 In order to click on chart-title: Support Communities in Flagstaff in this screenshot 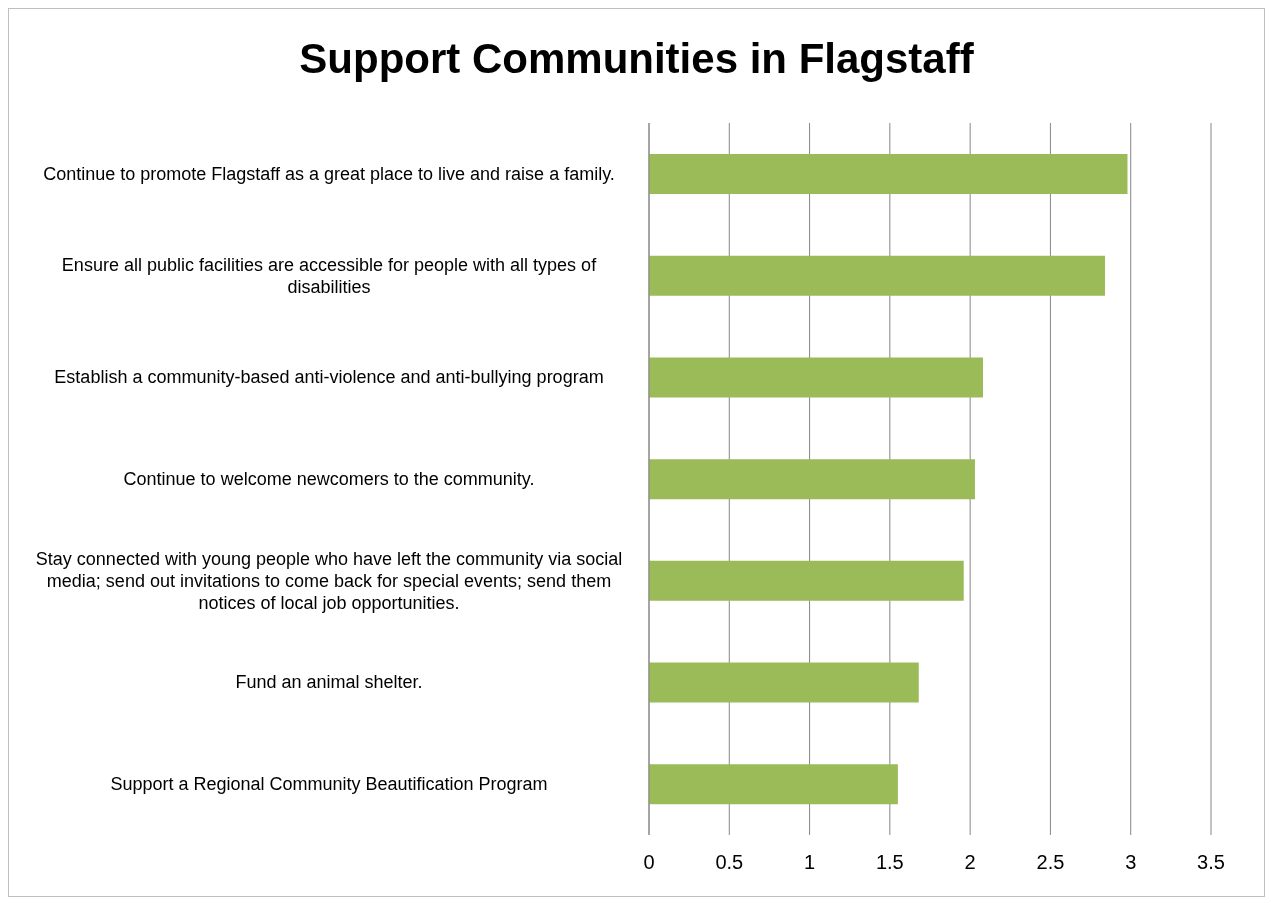, I will do `click(636, 59)`.